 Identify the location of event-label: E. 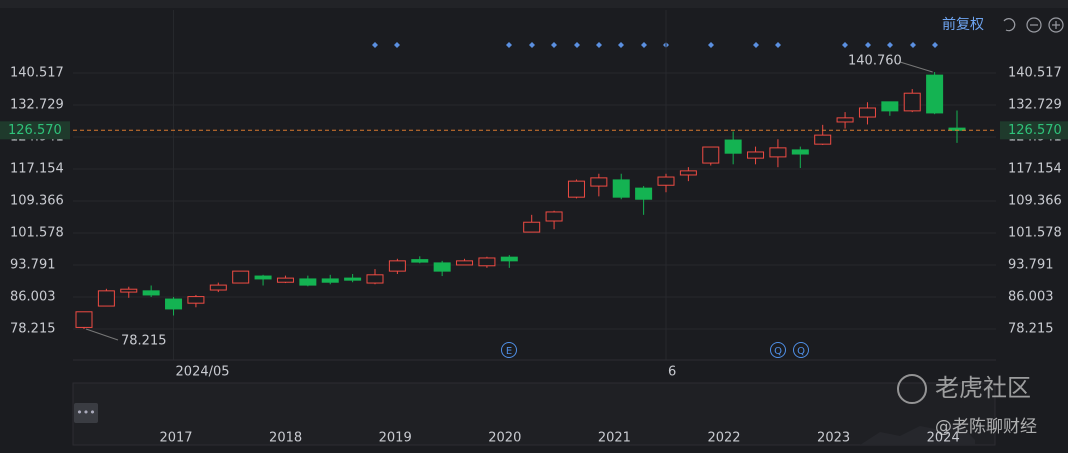
(509, 351).